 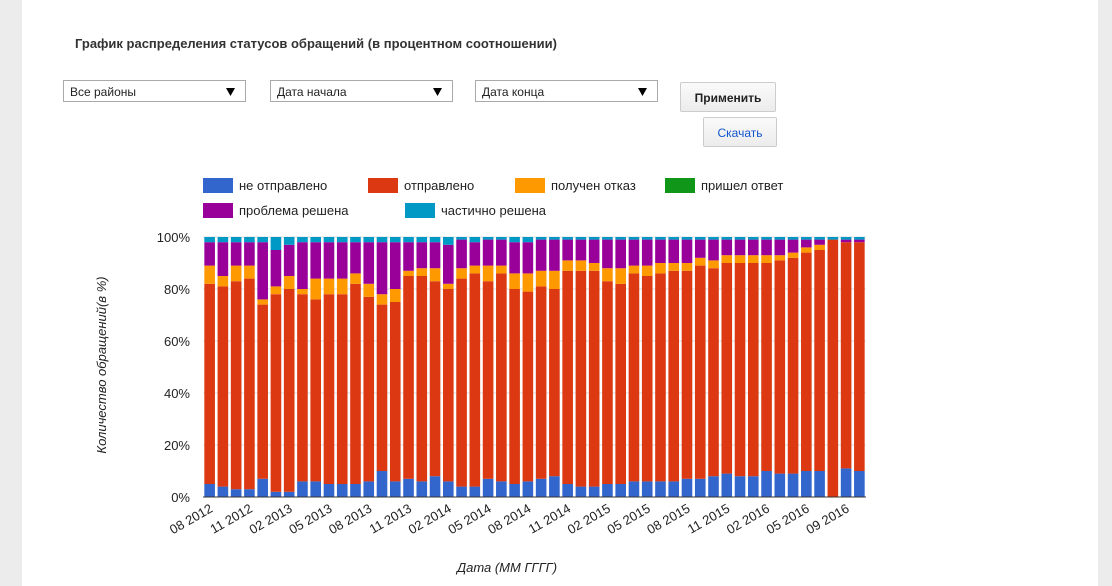 What do you see at coordinates (310, 519) in the screenshot?
I see `x-tick-label: 05 2013` at bounding box center [310, 519].